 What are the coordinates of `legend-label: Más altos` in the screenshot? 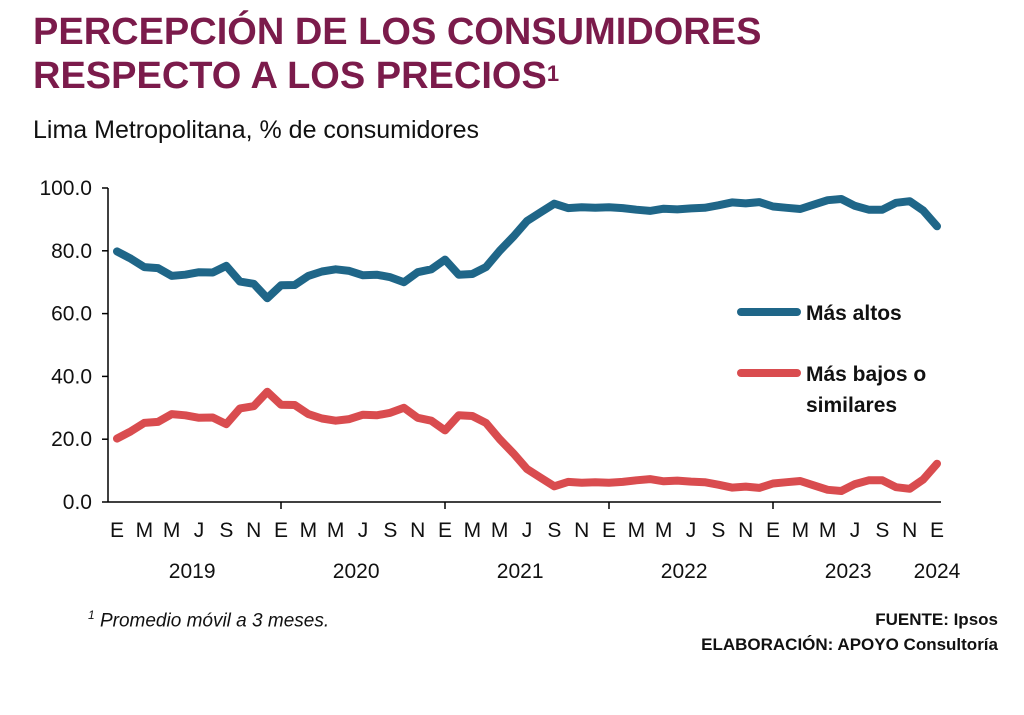 It's located at (854, 313).